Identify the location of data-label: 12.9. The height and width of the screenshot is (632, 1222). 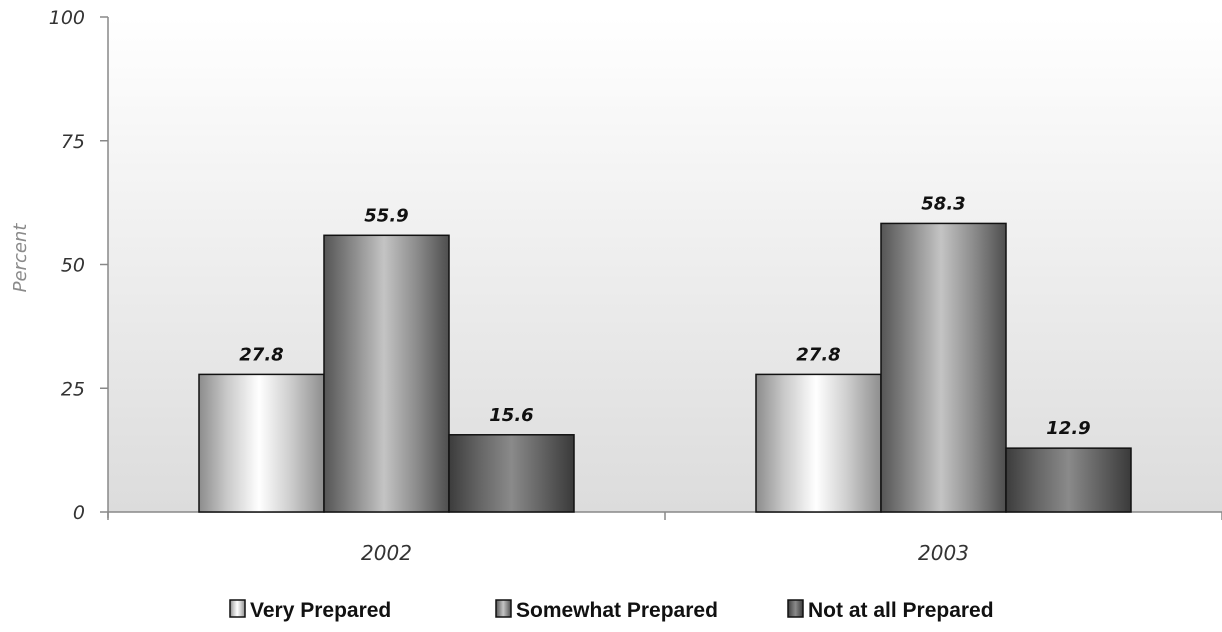
(1068, 428).